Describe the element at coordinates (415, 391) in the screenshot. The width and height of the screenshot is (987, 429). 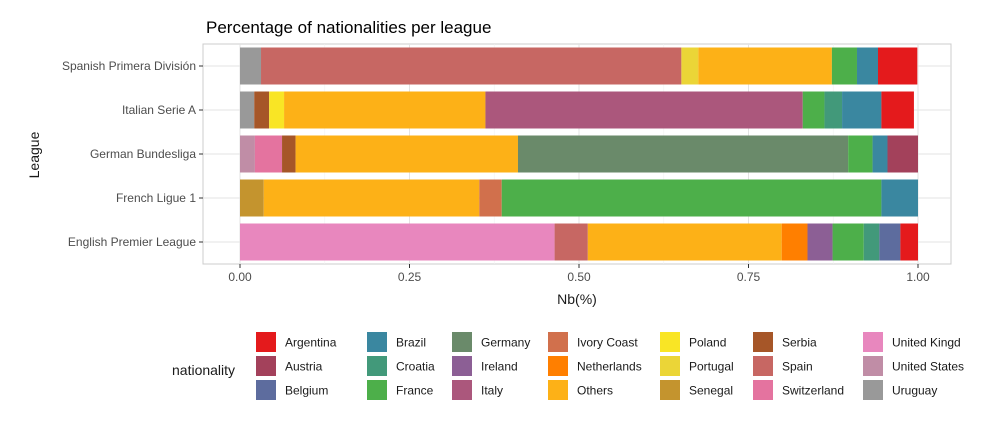
I see `legend-label: France` at that location.